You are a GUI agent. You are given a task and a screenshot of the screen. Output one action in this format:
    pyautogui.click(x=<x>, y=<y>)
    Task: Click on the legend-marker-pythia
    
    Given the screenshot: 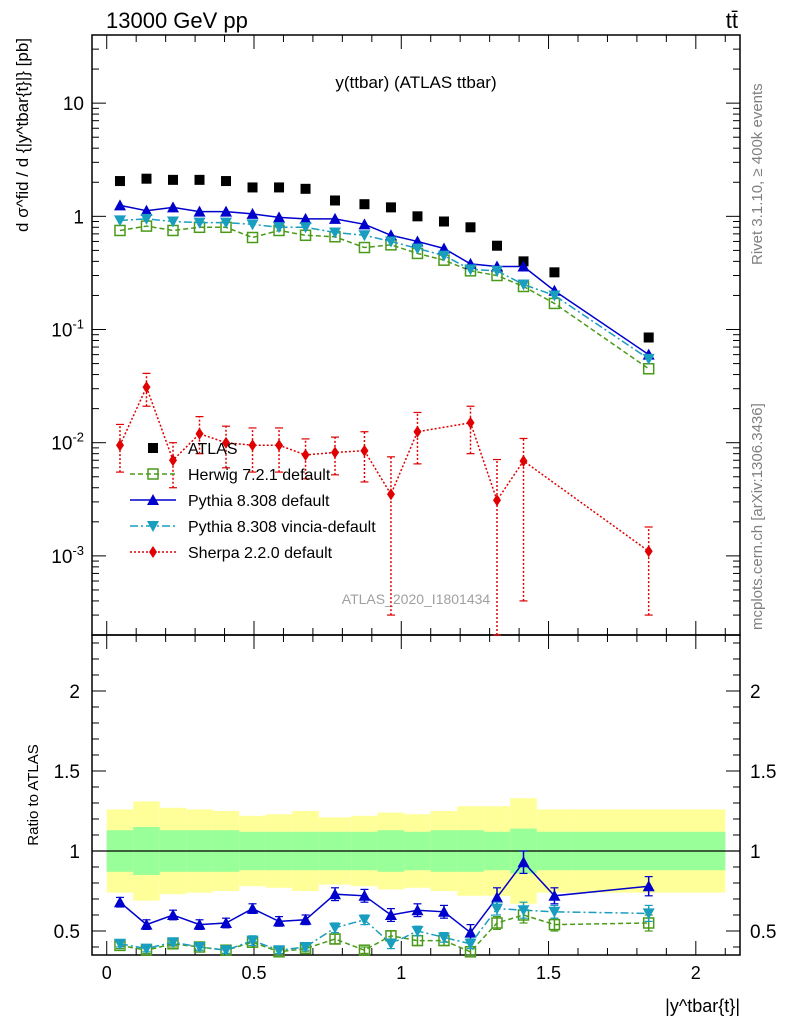 What is the action you would take?
    pyautogui.click(x=153, y=499)
    